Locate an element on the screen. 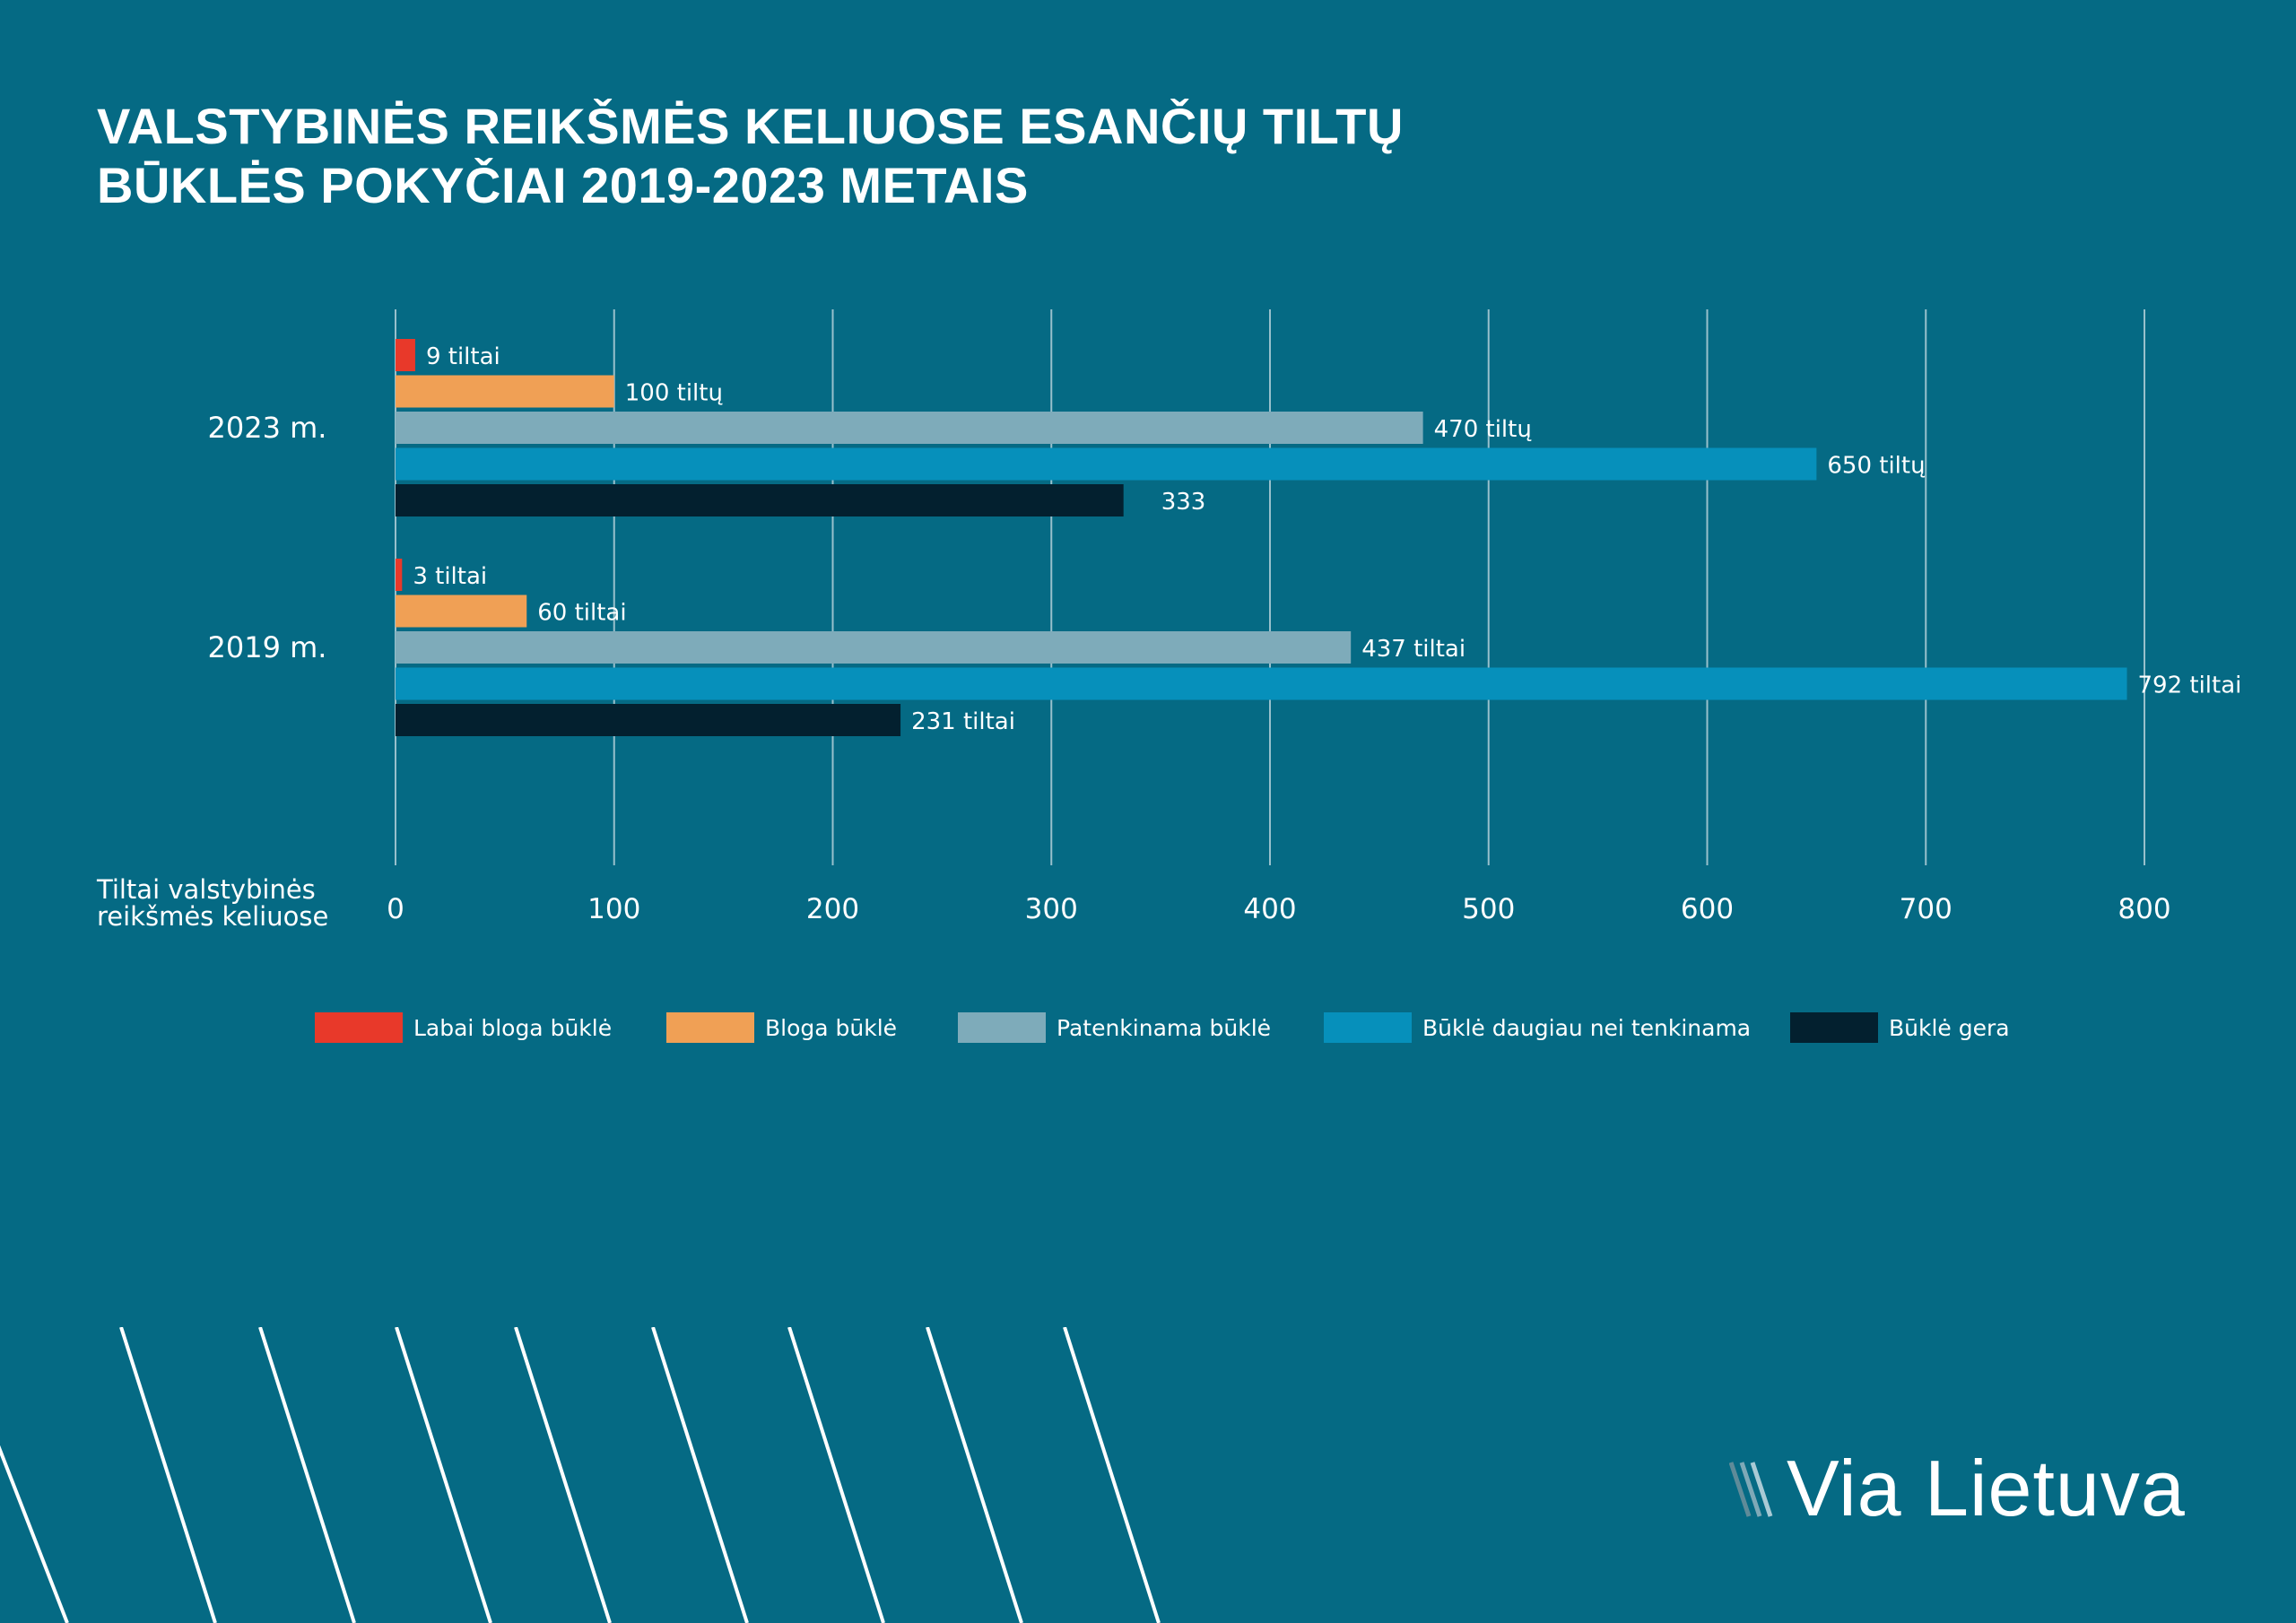  x-tick-label-700: 700 is located at coordinates (1926, 909).